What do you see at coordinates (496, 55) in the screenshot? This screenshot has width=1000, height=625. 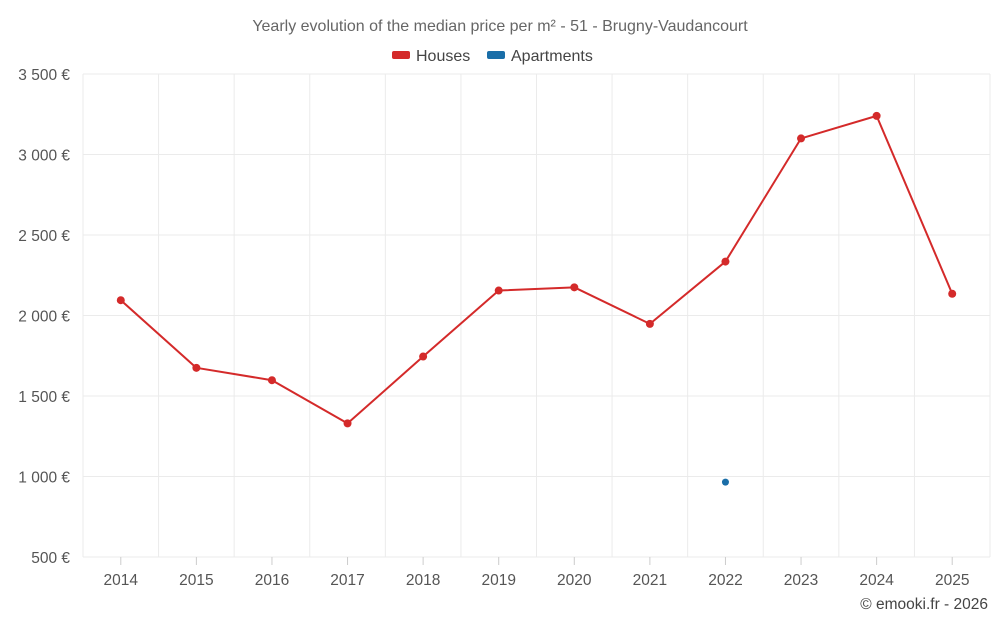 I see `legend-swatch-apartments` at bounding box center [496, 55].